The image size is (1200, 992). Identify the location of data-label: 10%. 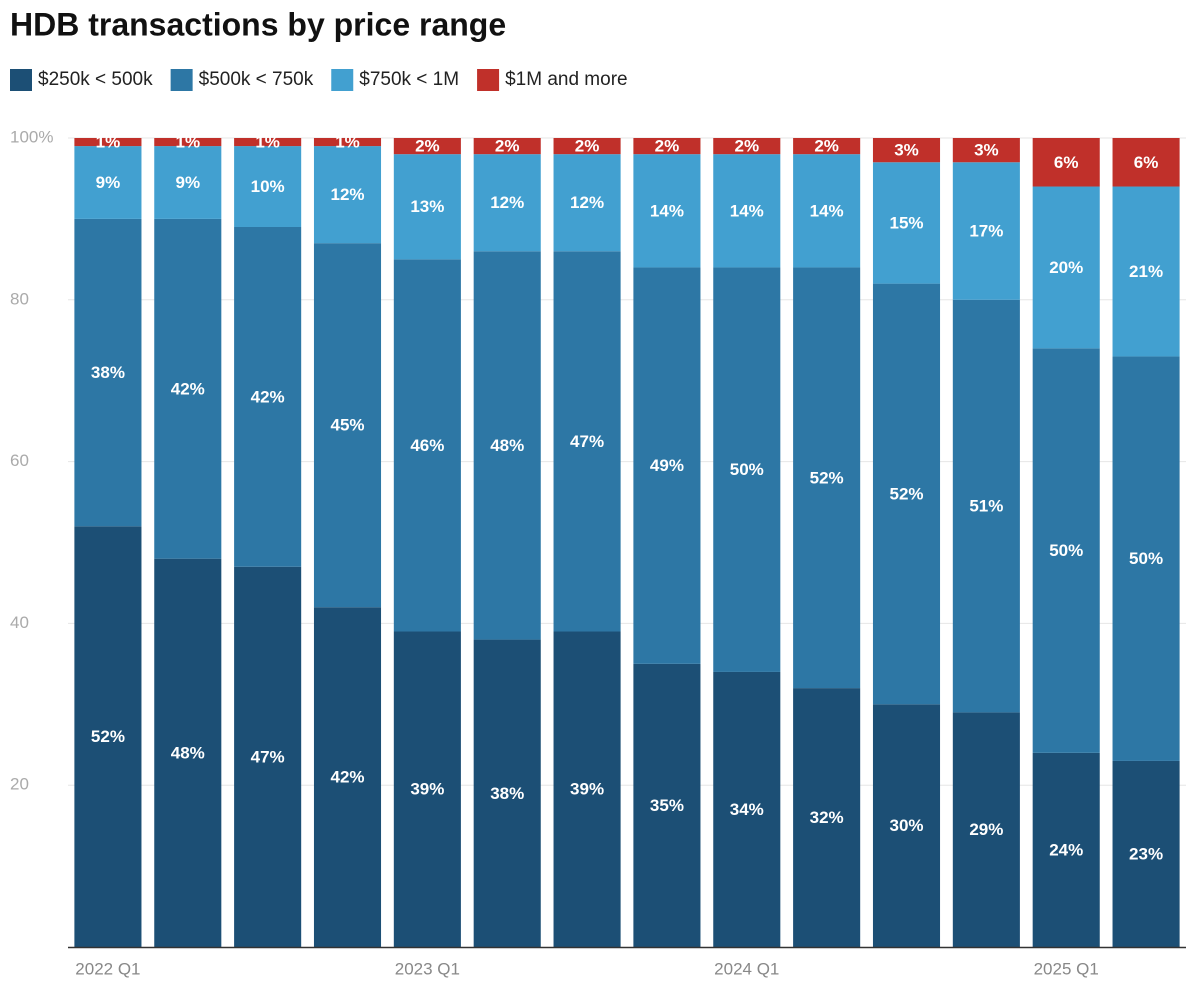
(268, 186).